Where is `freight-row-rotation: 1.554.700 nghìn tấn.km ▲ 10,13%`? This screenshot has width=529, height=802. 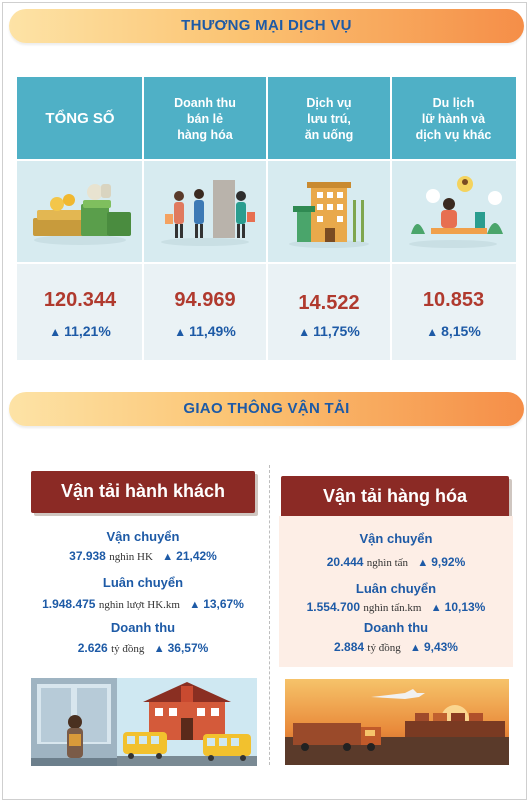 freight-row-rotation: 1.554.700 nghìn tấn.km ▲ 10,13% is located at coordinates (396, 607).